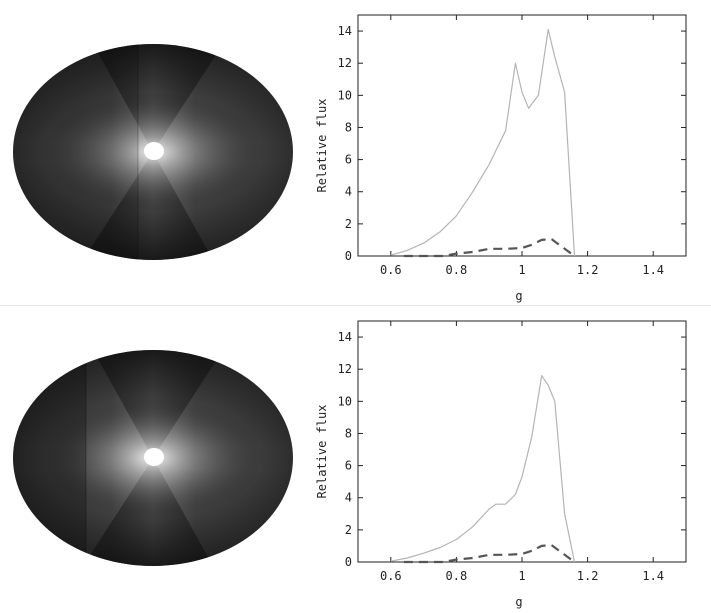  I want to click on disk-image-top, so click(153, 152).